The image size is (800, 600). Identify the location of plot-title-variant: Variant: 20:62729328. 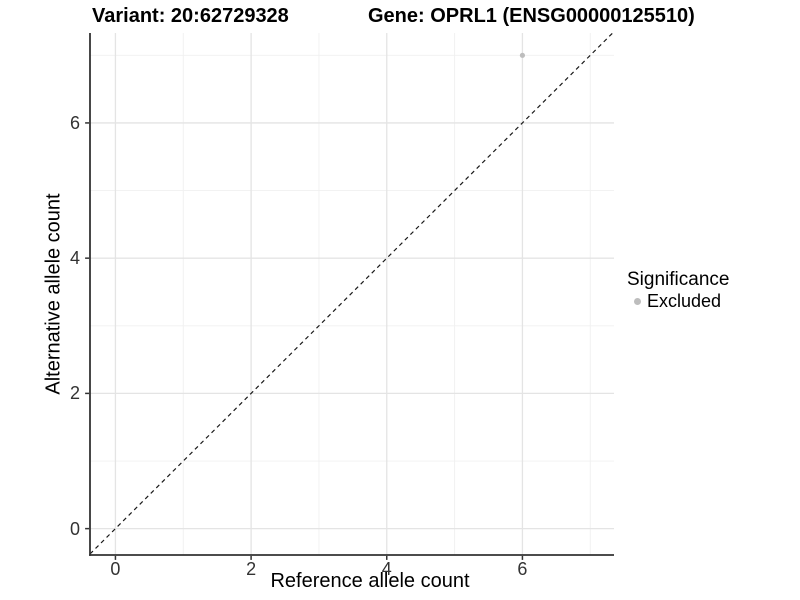
(190, 16).